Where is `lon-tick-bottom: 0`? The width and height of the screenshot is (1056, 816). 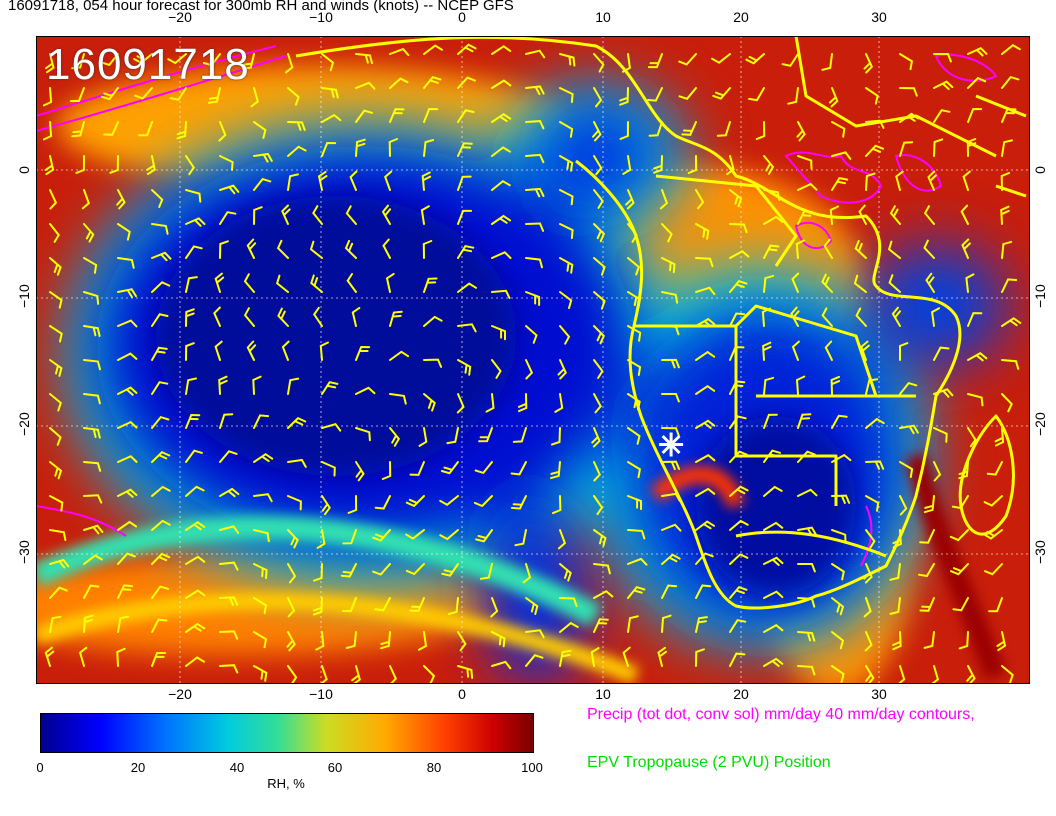
lon-tick-bottom: 0 is located at coordinates (462, 694).